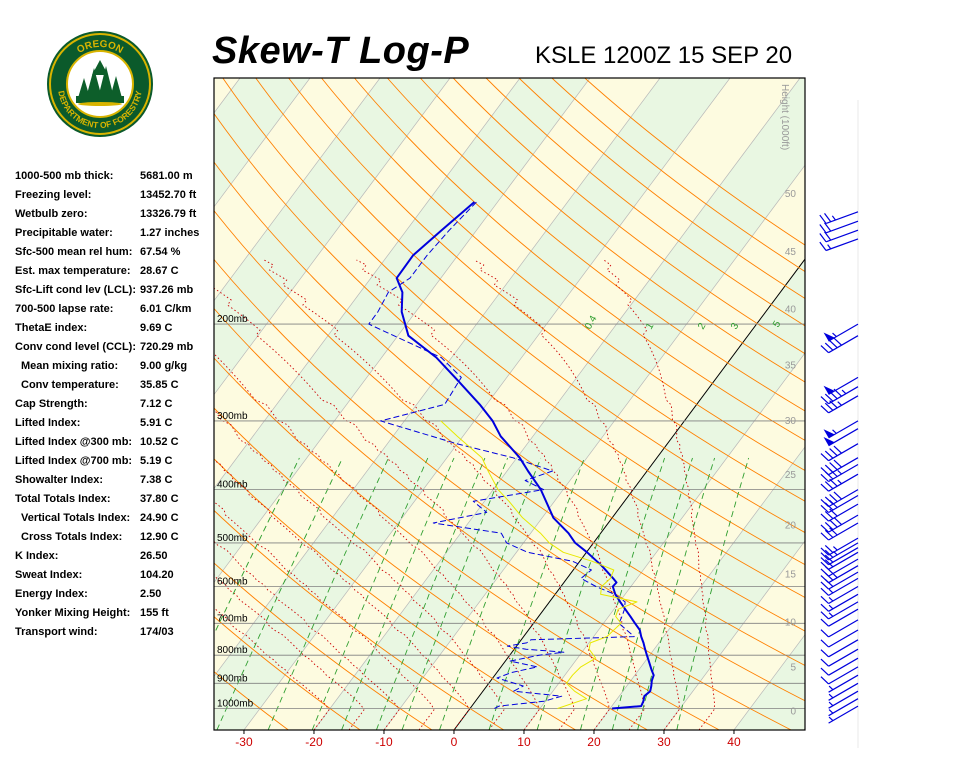 The height and width of the screenshot is (768, 960). I want to click on index-value: 7.12 C, so click(156, 404).